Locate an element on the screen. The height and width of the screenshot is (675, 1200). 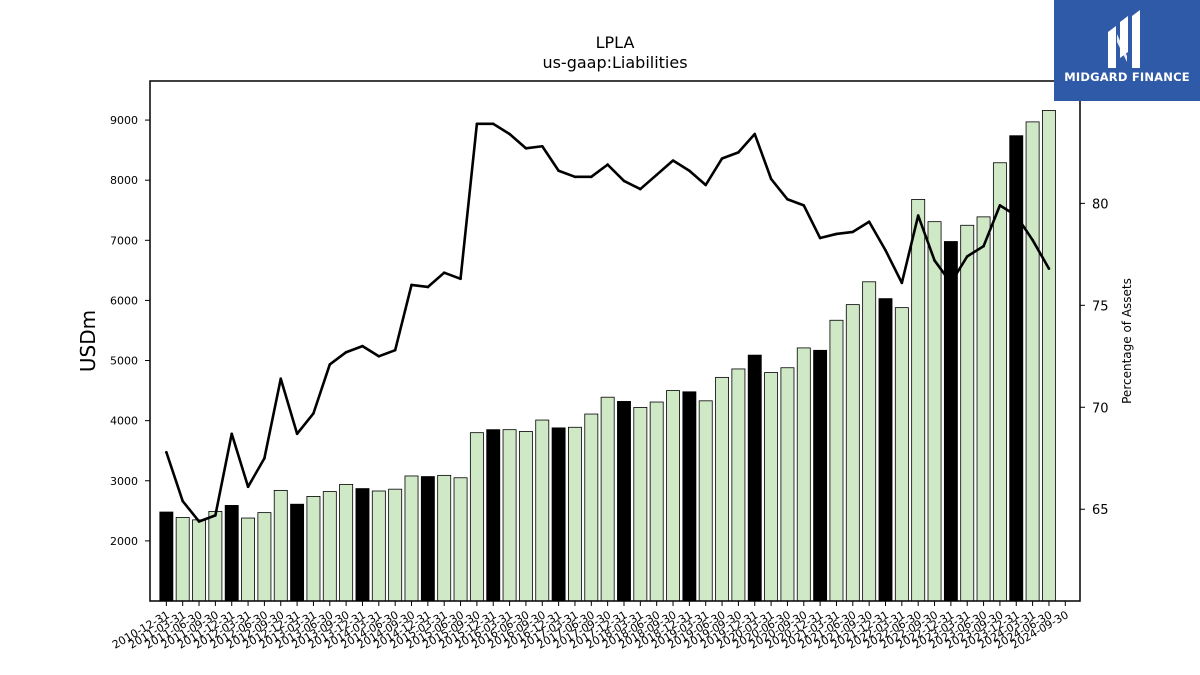
chart-subtitle: us-gaap:Liabilities is located at coordinates (614, 62).